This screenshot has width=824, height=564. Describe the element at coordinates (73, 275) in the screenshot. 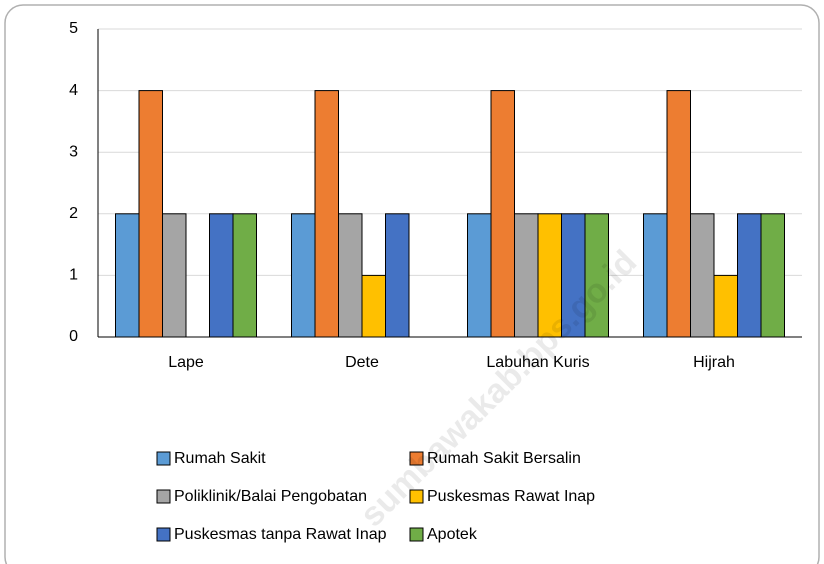

I see `y-tick-label: 1` at that location.